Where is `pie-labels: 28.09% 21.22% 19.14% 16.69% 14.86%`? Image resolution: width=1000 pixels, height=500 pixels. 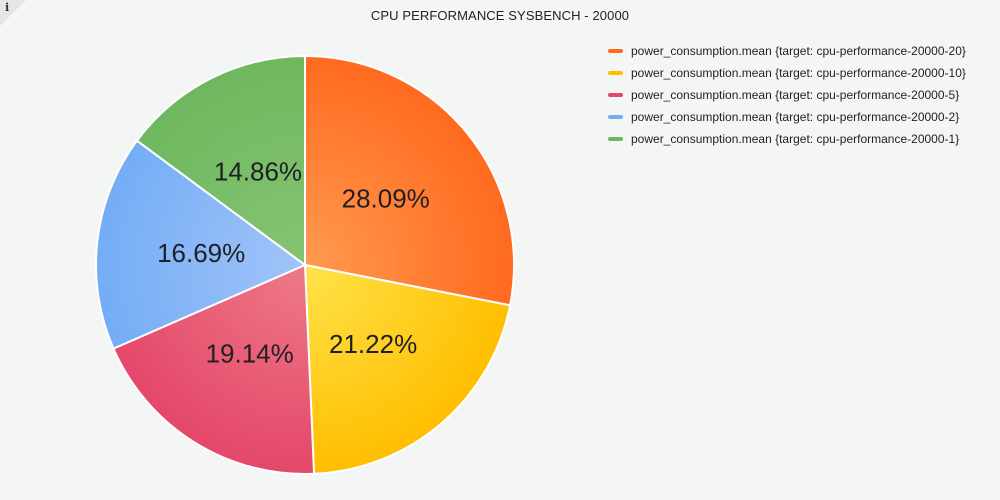
pie-labels: 28.09% 21.22% 19.14% 16.69% 14.86% is located at coordinates (293, 263).